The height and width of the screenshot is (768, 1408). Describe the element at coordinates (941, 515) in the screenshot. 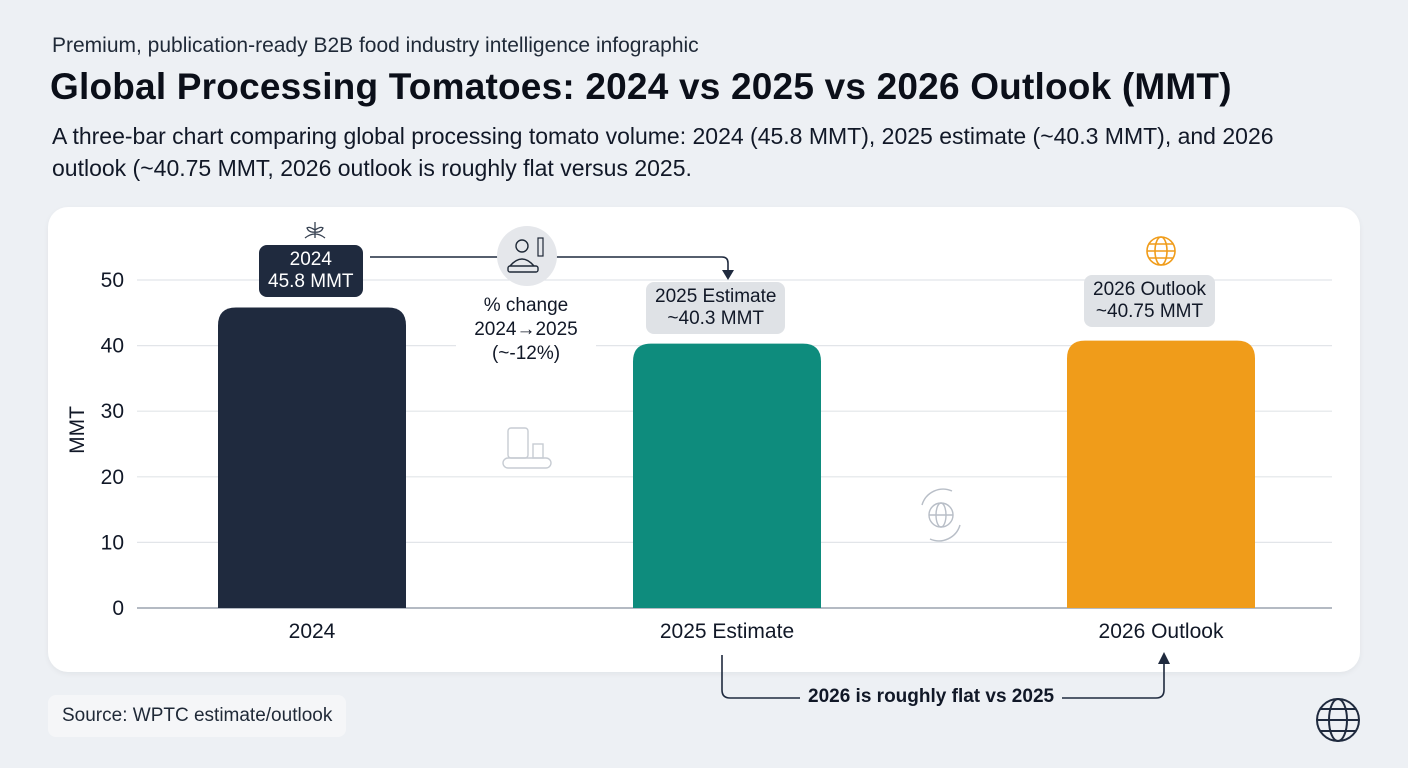

I see `globe-cycle-icon` at that location.